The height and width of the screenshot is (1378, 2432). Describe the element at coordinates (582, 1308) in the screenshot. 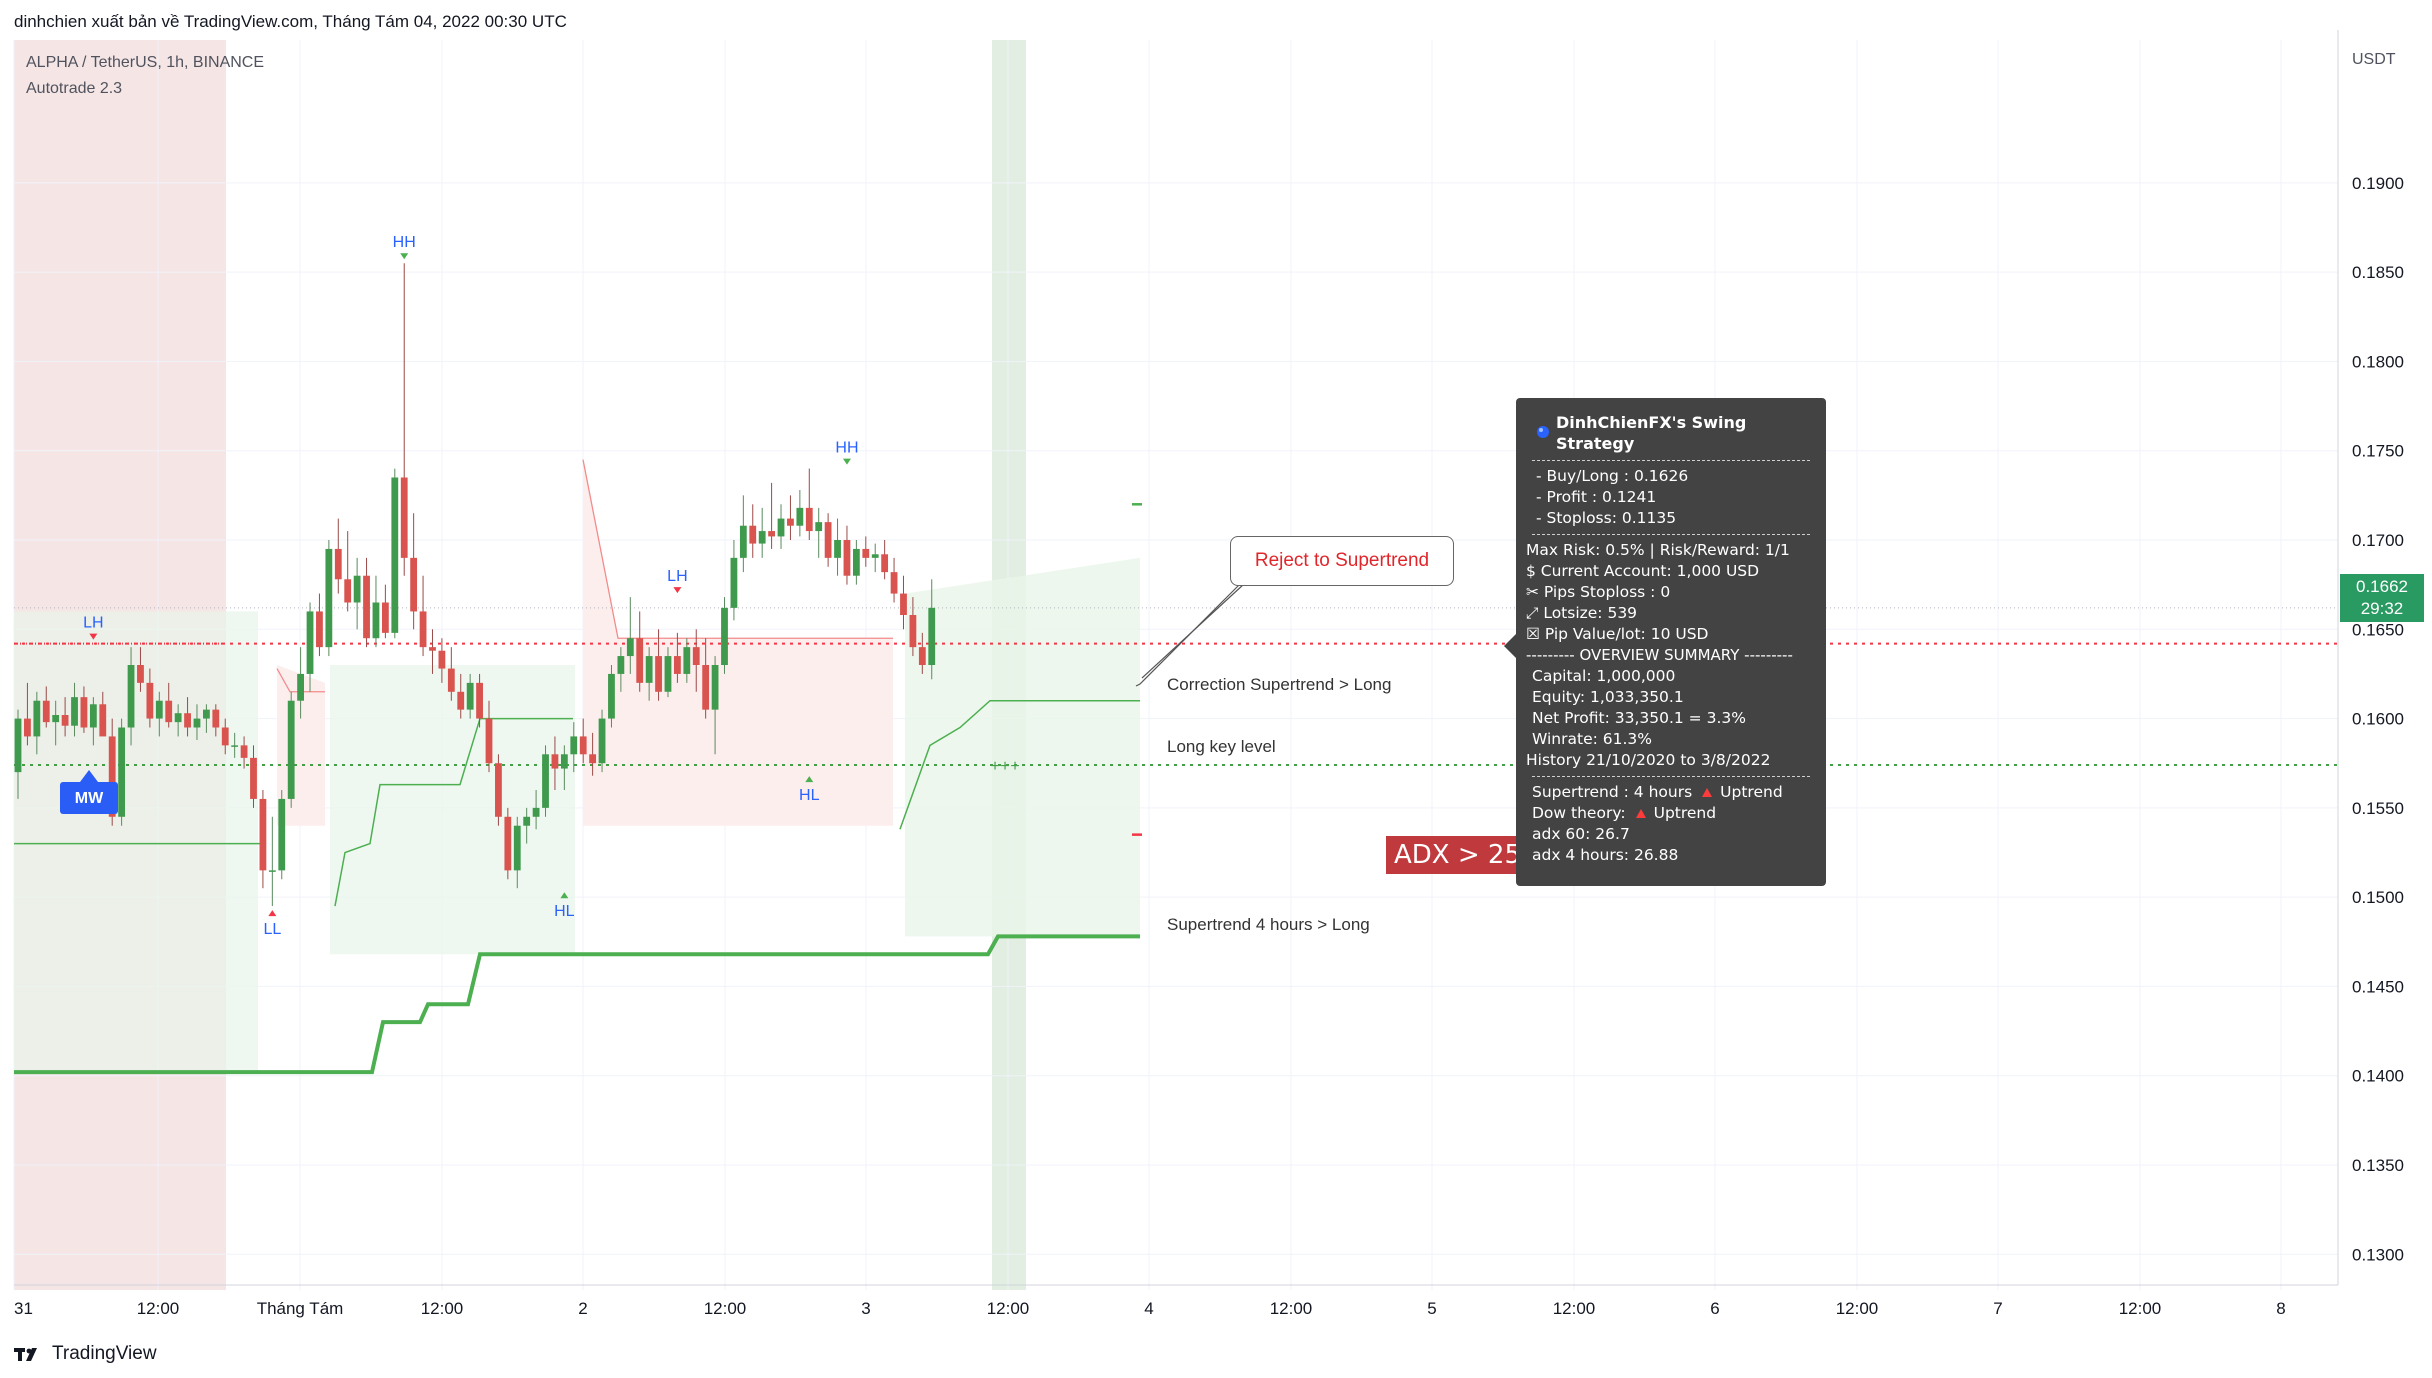

I see `time-axis-tick-label: 2` at that location.